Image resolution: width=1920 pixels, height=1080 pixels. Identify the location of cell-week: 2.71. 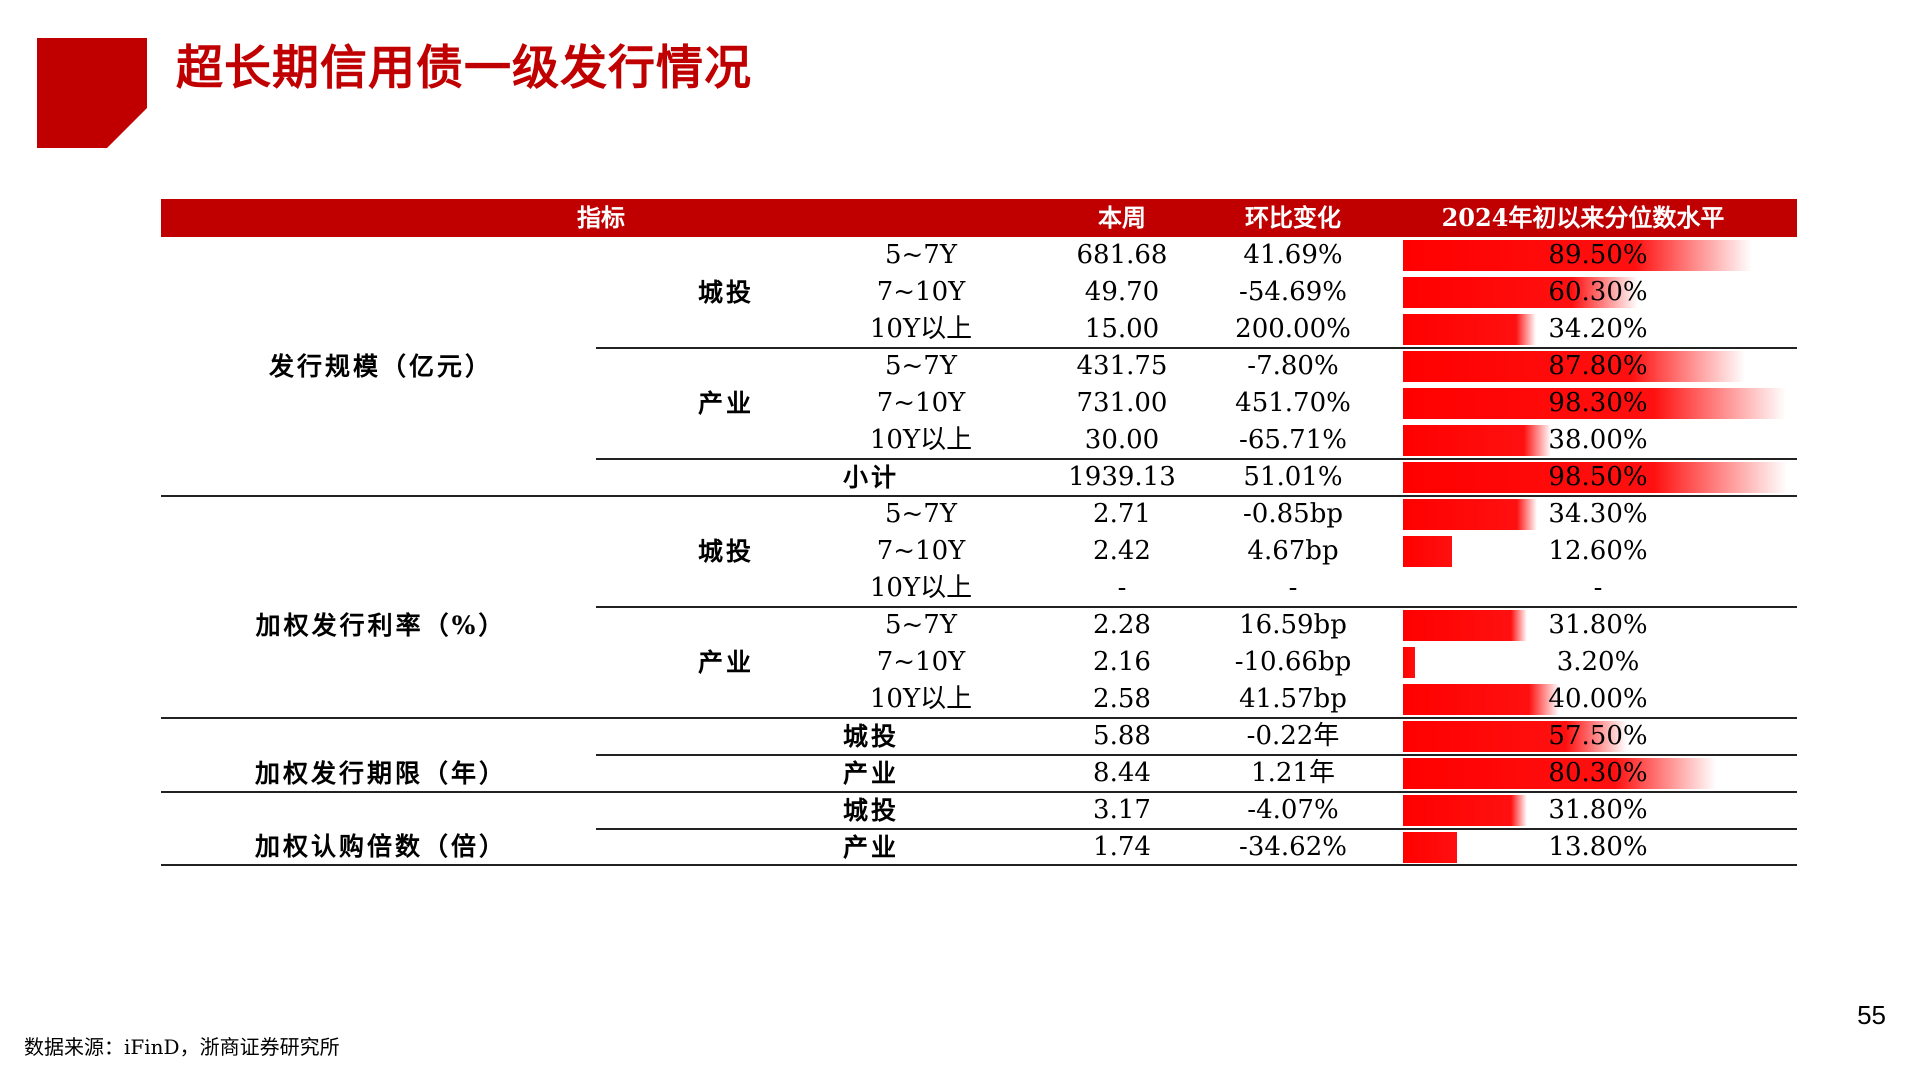
(1122, 514).